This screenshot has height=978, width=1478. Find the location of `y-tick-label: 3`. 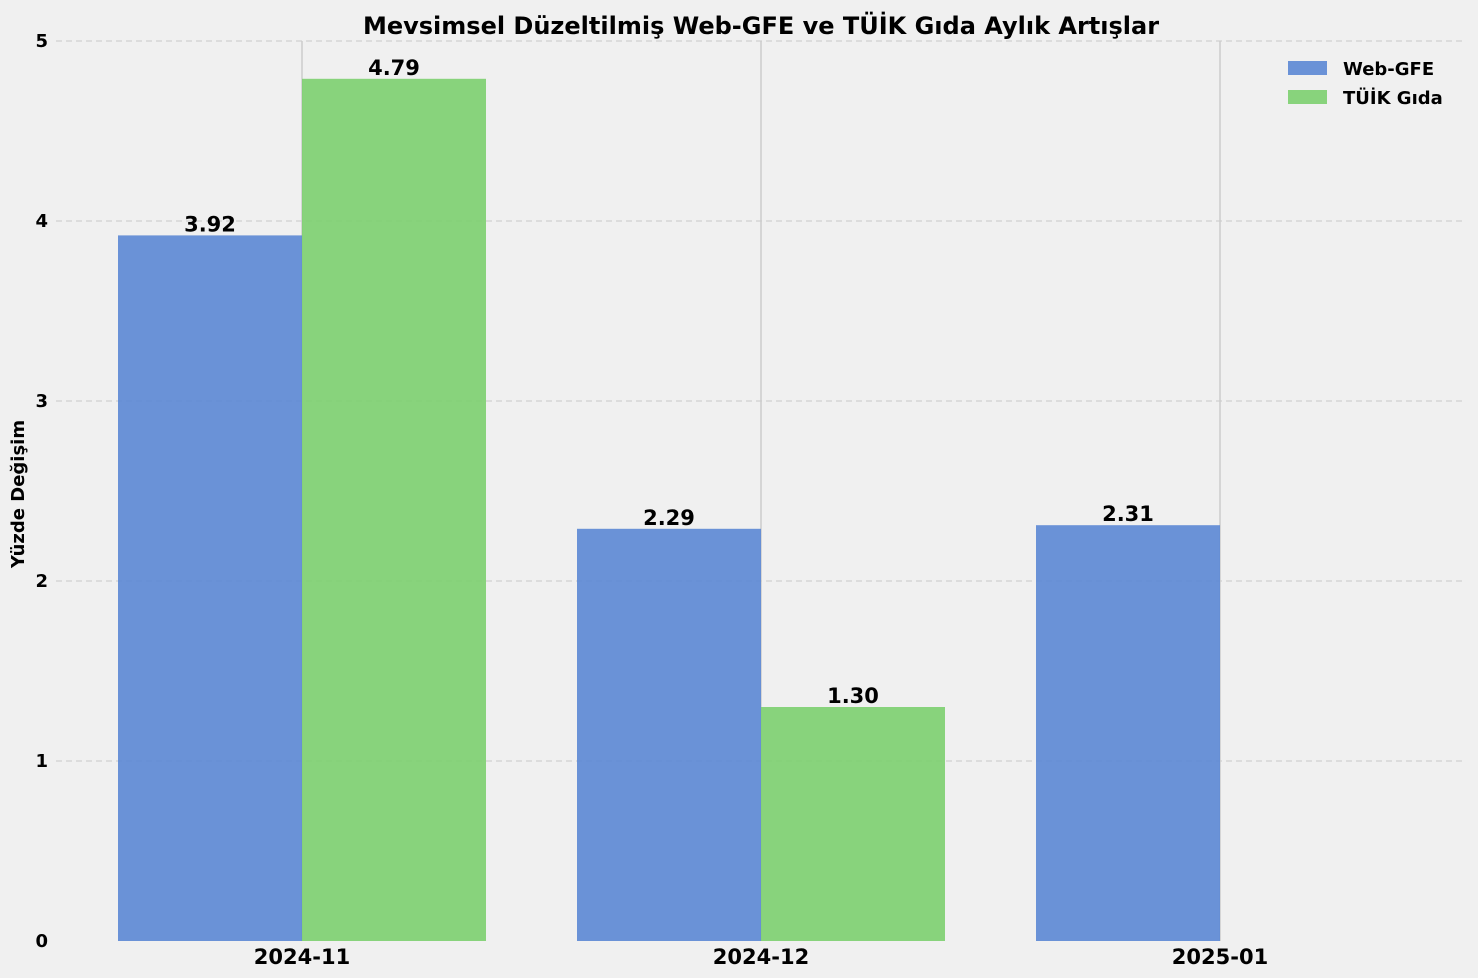

y-tick-label: 3 is located at coordinates (41, 401).